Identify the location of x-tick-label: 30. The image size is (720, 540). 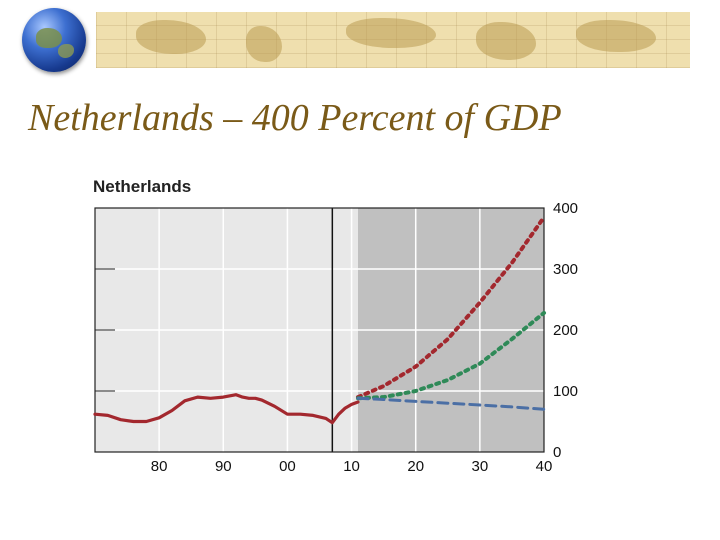
(480, 466).